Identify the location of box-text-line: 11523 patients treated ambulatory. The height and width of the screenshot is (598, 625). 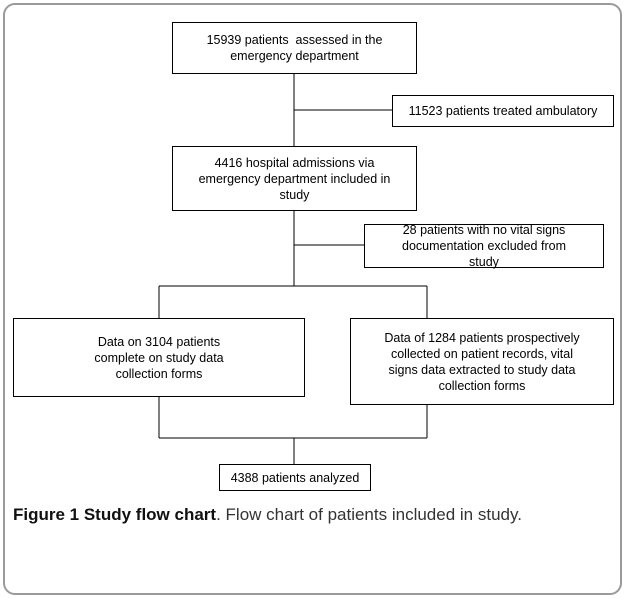
(503, 111).